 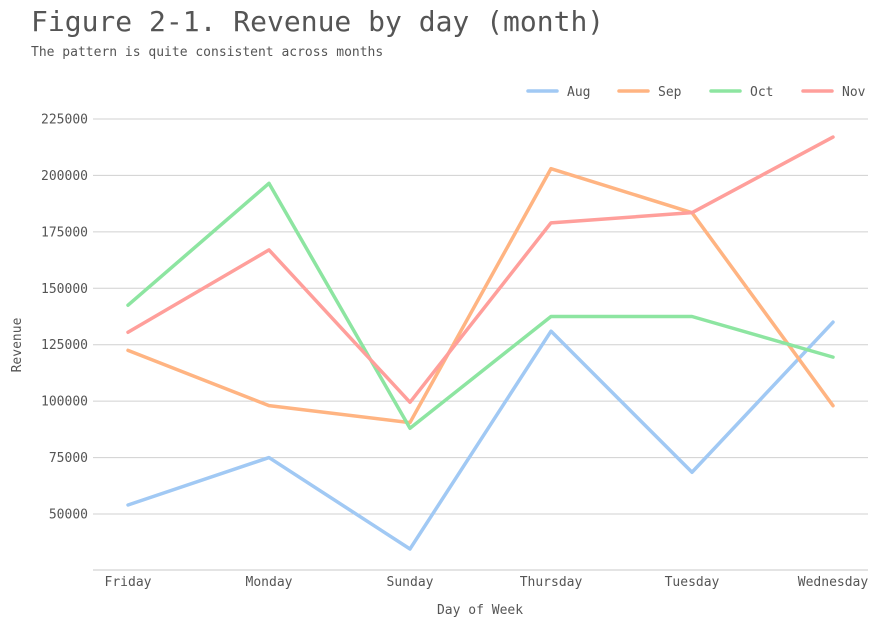 What do you see at coordinates (269, 582) in the screenshot?
I see `x-tick-label: Monday` at bounding box center [269, 582].